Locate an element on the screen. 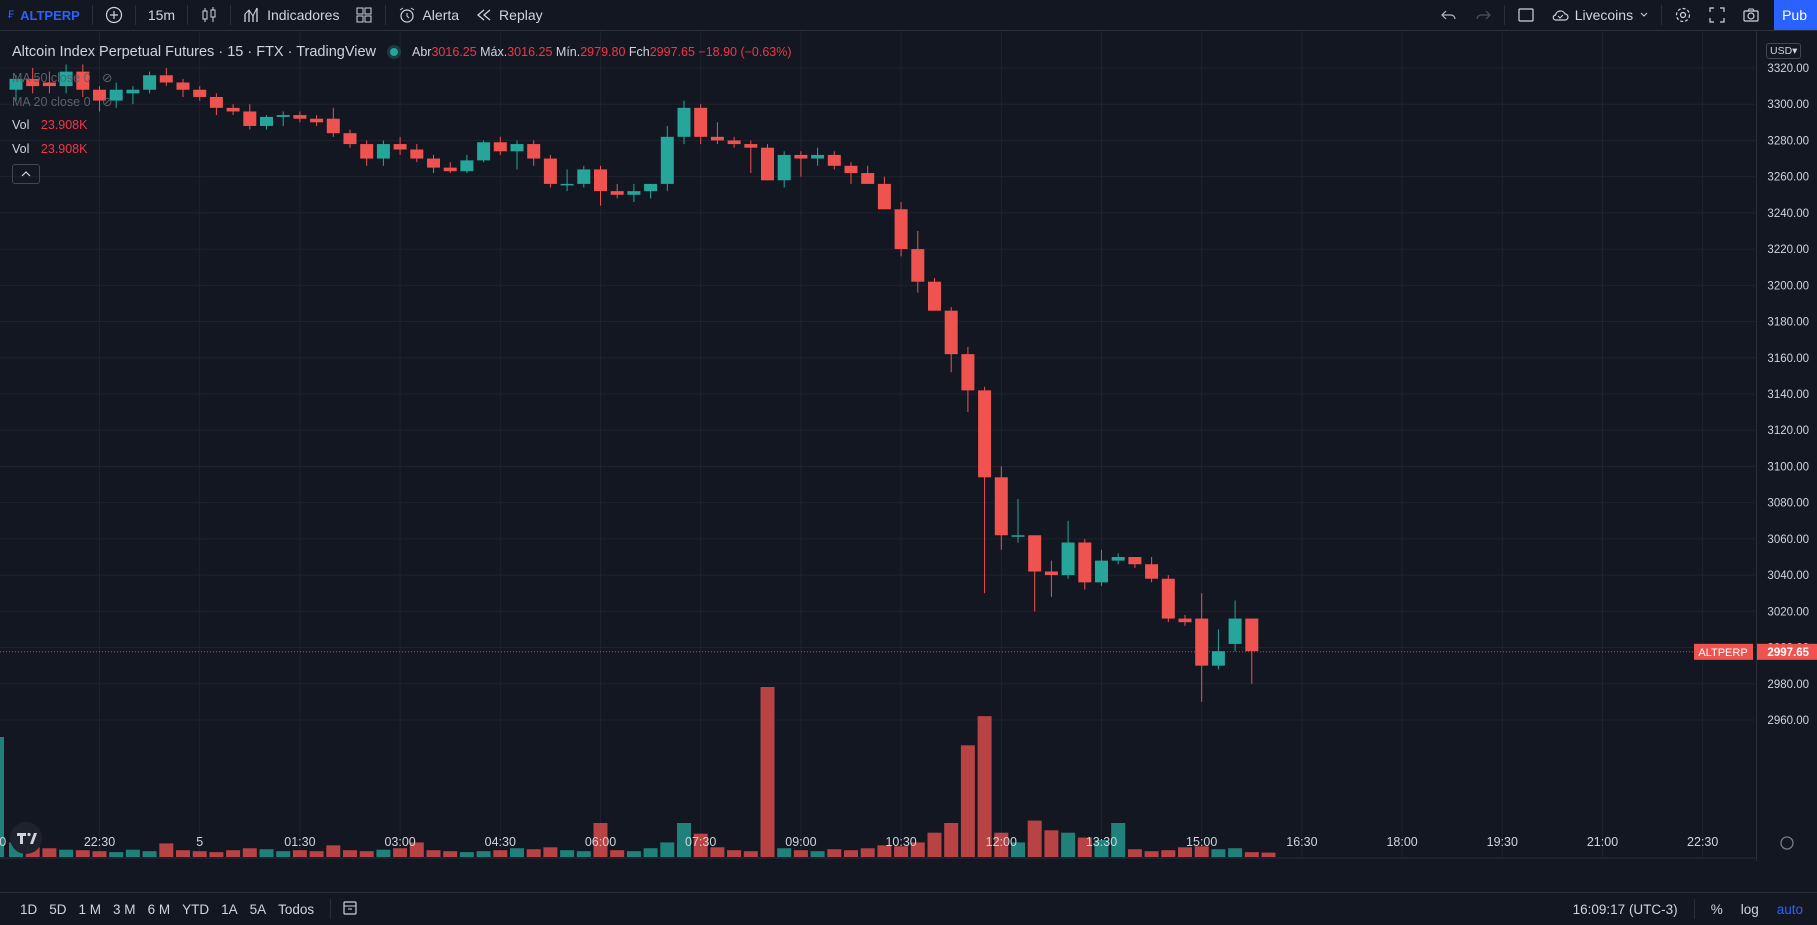  undo-button is located at coordinates (1449, 15).